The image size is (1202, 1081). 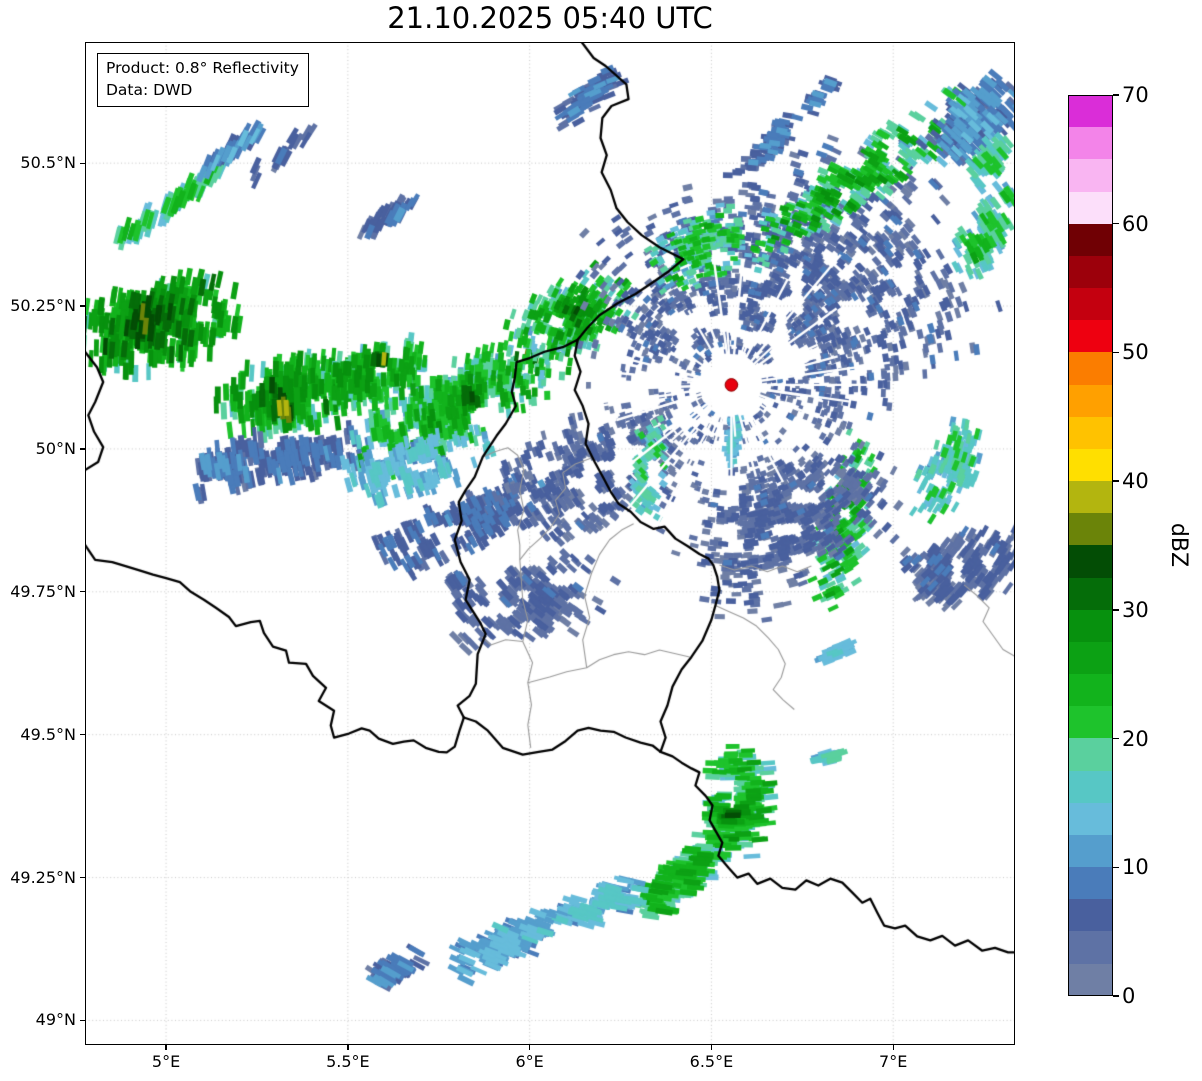 I want to click on colorbar-tick-label: 0, so click(x=1129, y=996).